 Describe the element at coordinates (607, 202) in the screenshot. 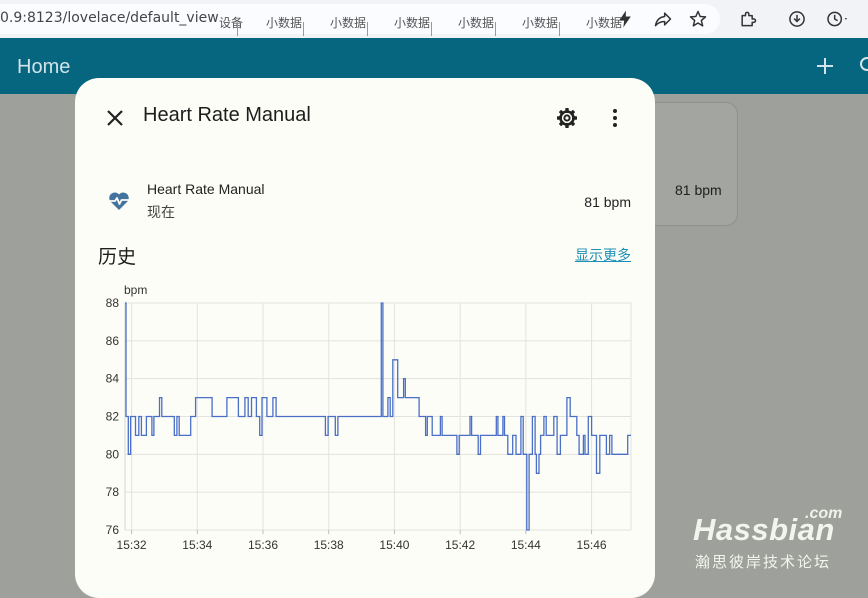

I see `entity-state: 81 bpm` at that location.